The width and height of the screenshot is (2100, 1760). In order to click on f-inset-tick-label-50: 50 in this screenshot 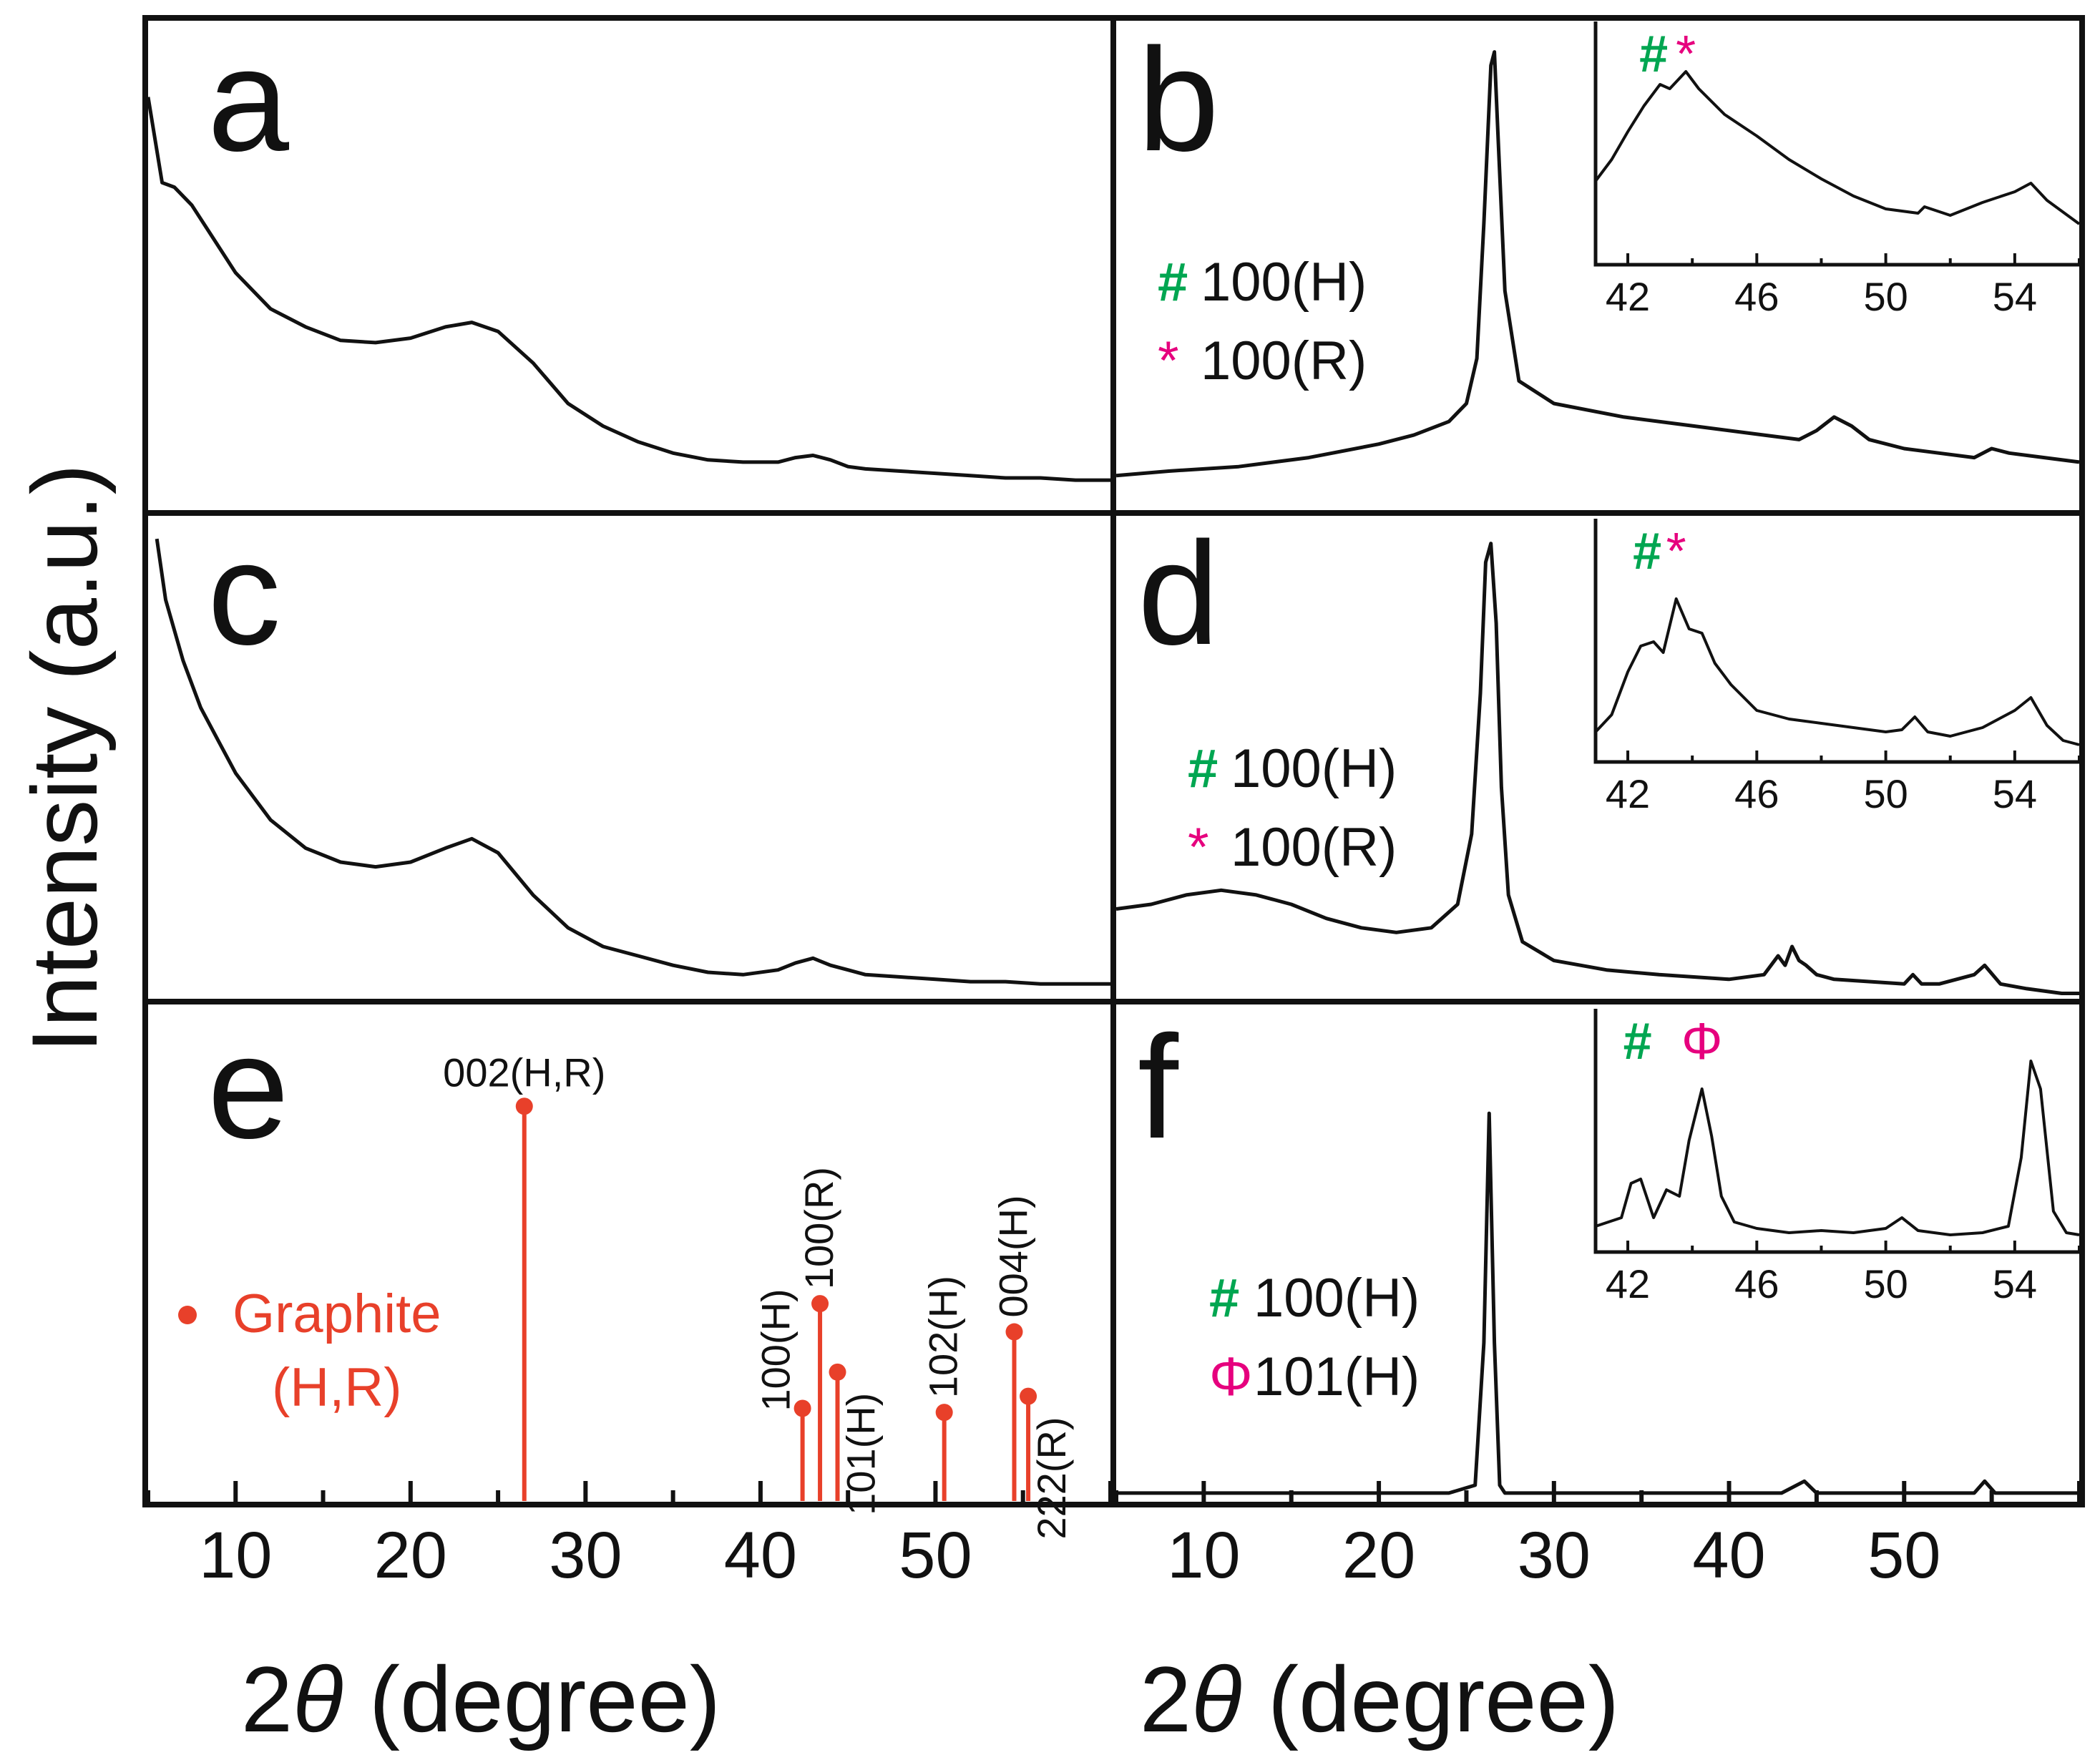, I will do `click(1885, 1283)`.